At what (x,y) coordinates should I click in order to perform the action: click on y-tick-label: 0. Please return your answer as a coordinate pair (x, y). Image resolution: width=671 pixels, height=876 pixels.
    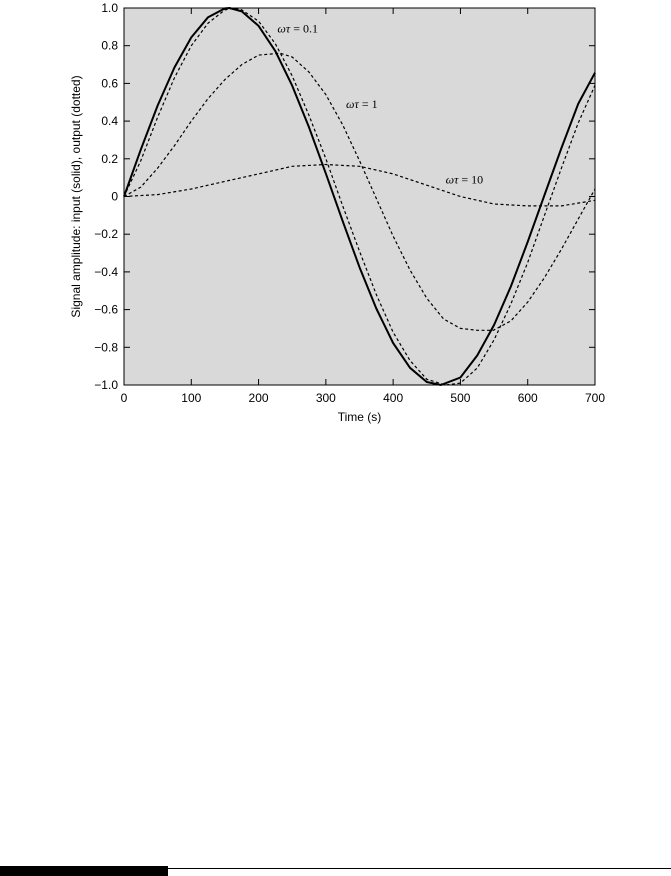
    Looking at the image, I should click on (114, 197).